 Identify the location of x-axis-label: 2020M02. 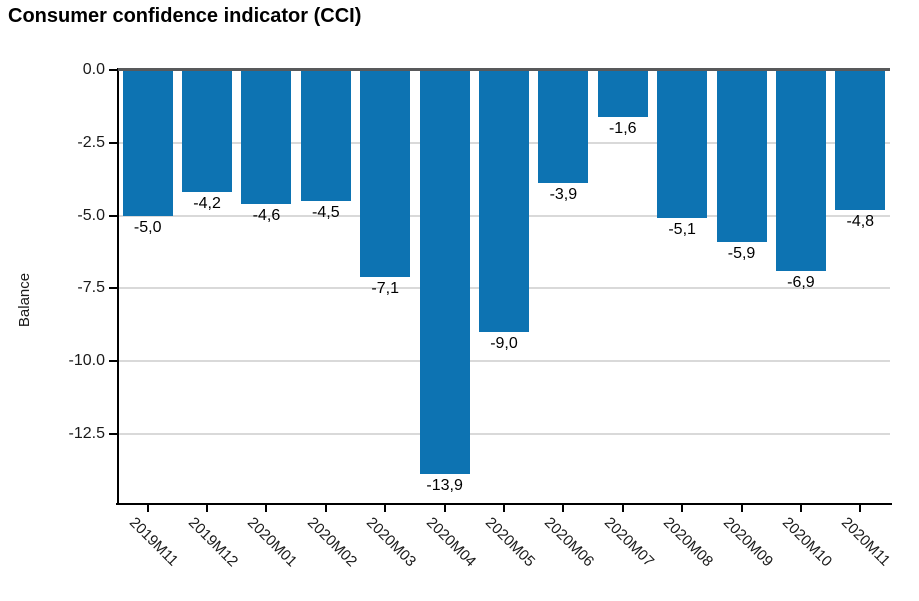
(332, 542).